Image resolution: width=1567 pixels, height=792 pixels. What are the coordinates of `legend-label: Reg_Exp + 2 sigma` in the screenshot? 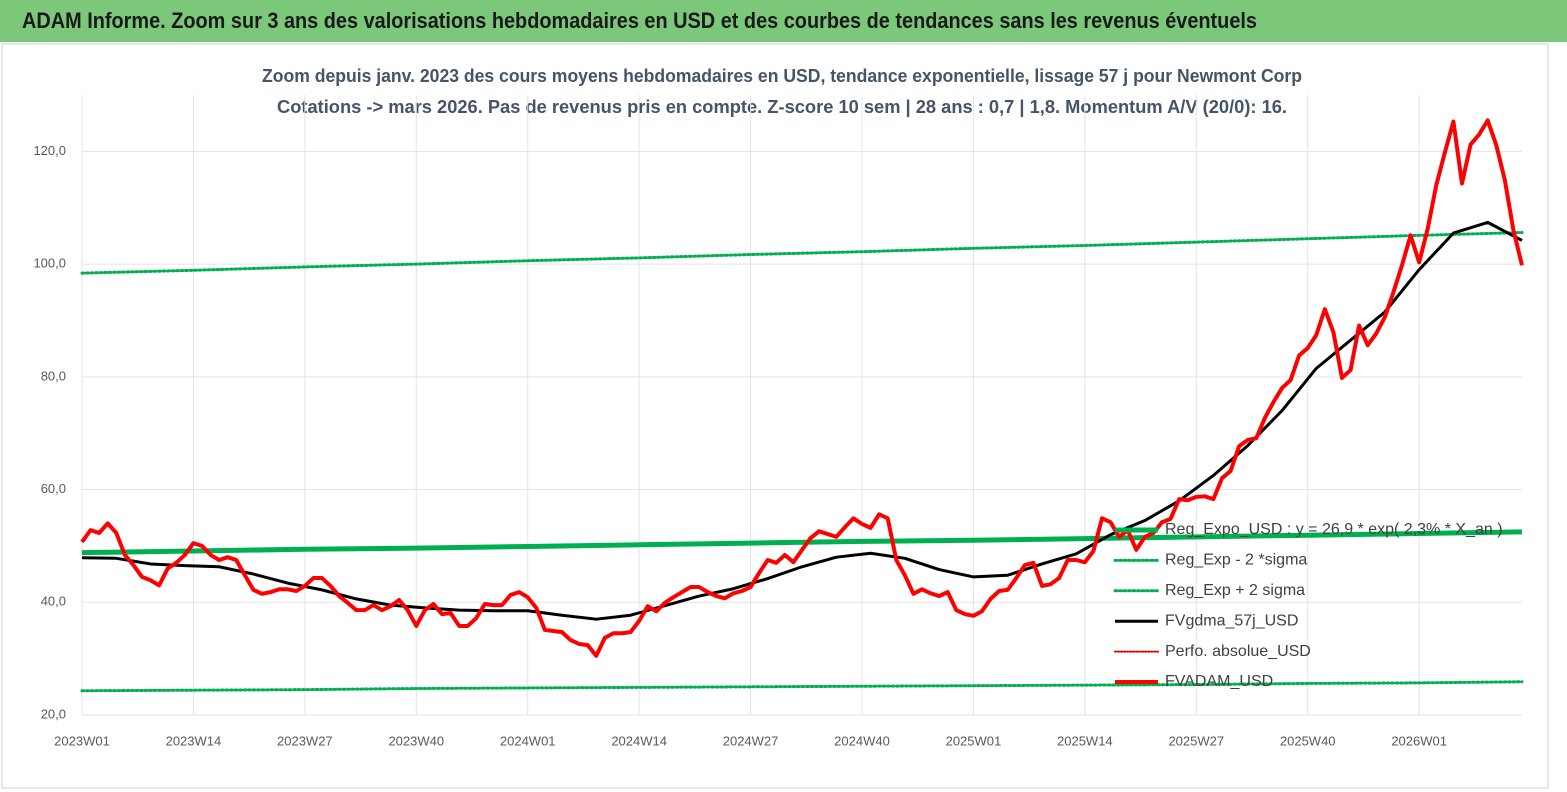 It's located at (1235, 590).